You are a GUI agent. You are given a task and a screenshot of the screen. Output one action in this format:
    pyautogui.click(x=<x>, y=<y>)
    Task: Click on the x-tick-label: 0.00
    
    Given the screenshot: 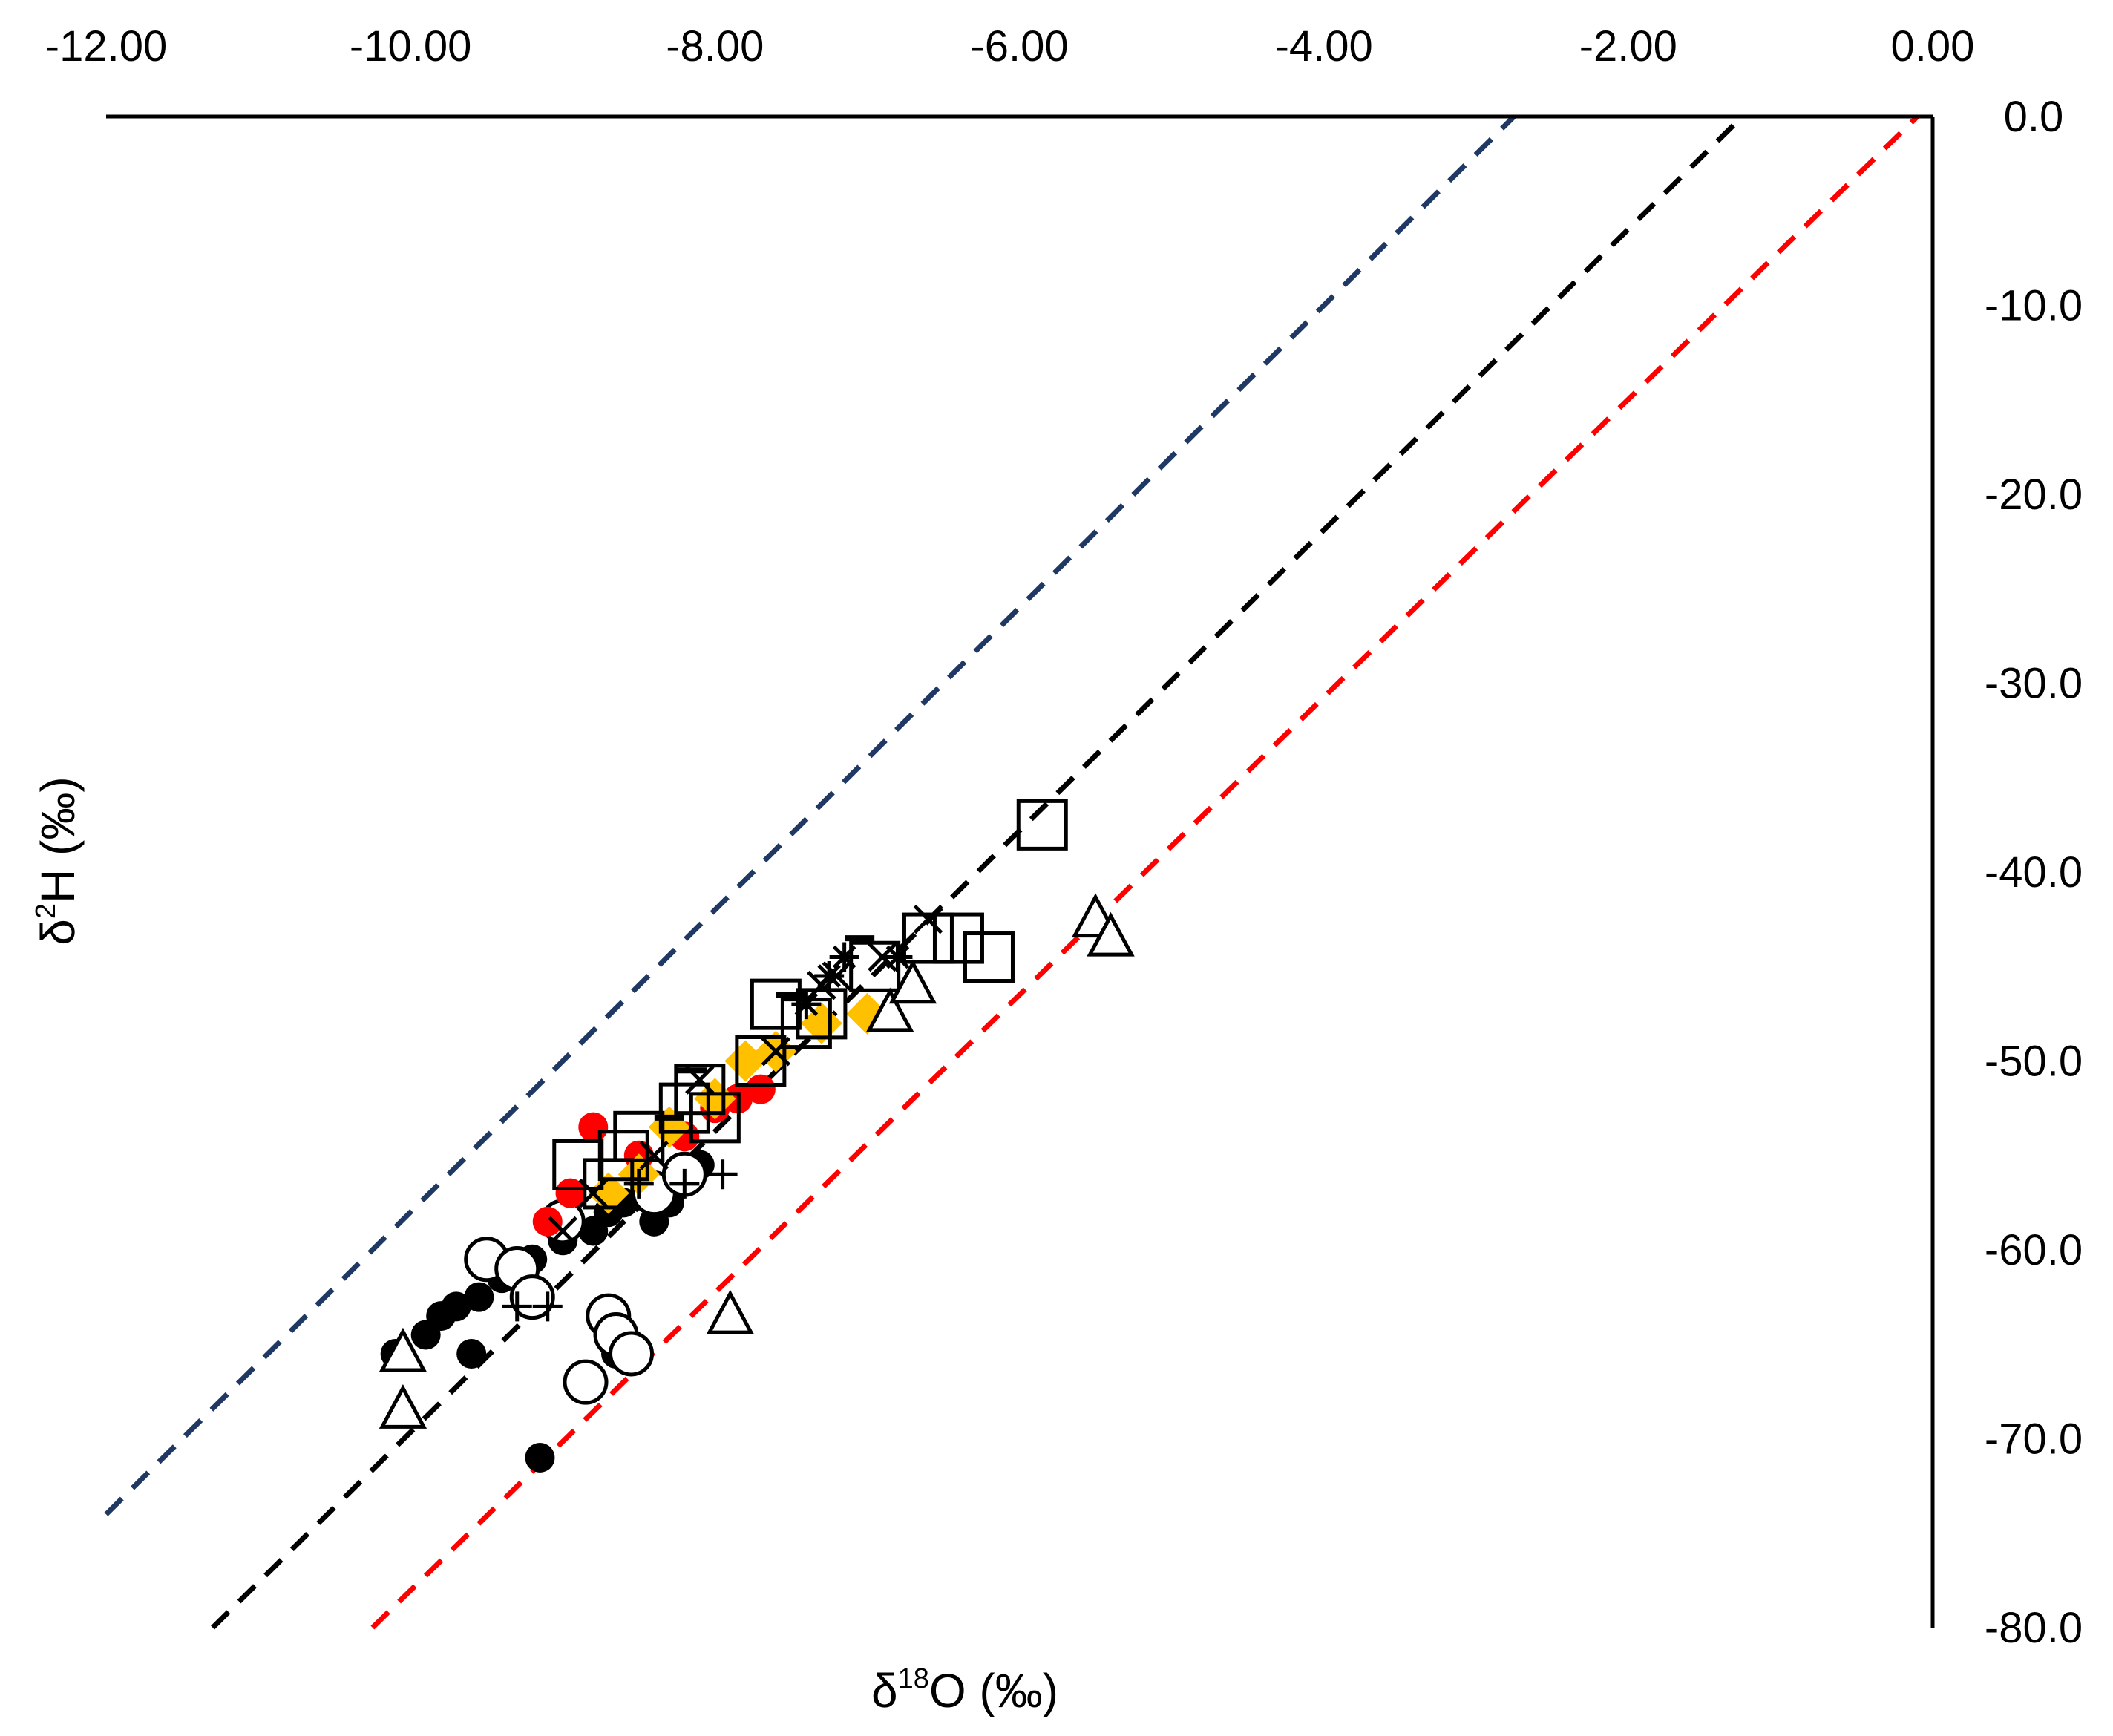 What is the action you would take?
    pyautogui.click(x=1933, y=46)
    